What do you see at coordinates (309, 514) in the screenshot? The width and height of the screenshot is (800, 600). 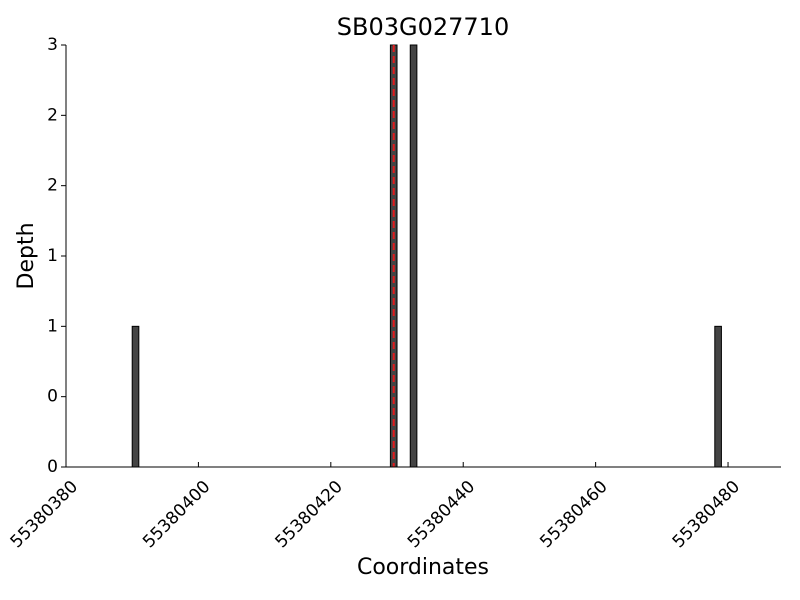 I see `x-tick-label: 55380420` at bounding box center [309, 514].